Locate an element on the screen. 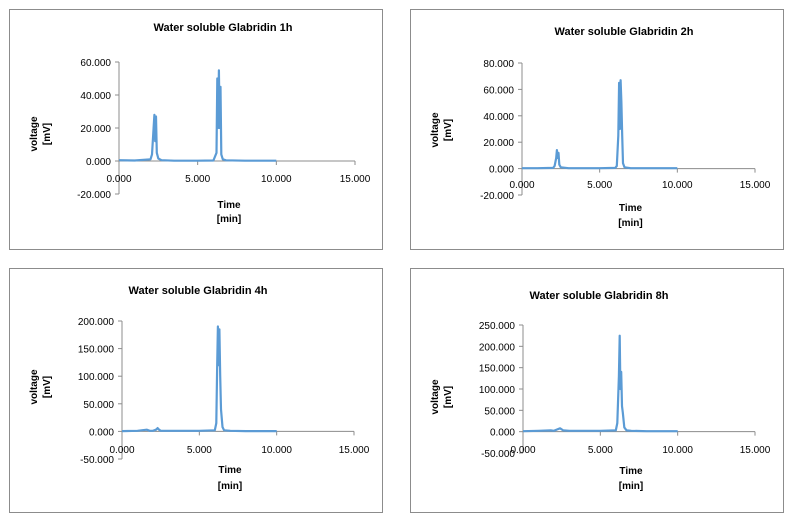  y-tick-label: 80.000 is located at coordinates (498, 64).